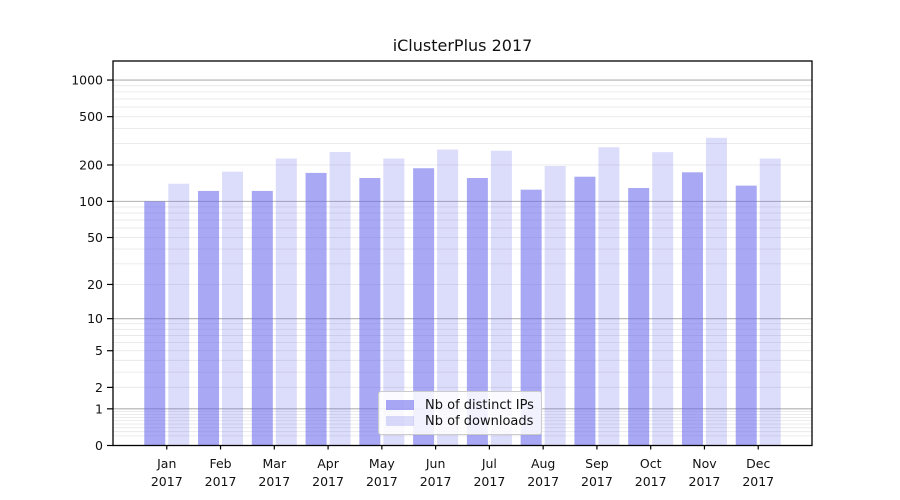 The image size is (900, 500). What do you see at coordinates (220, 463) in the screenshot?
I see `x-tick-label-month: Feb` at bounding box center [220, 463].